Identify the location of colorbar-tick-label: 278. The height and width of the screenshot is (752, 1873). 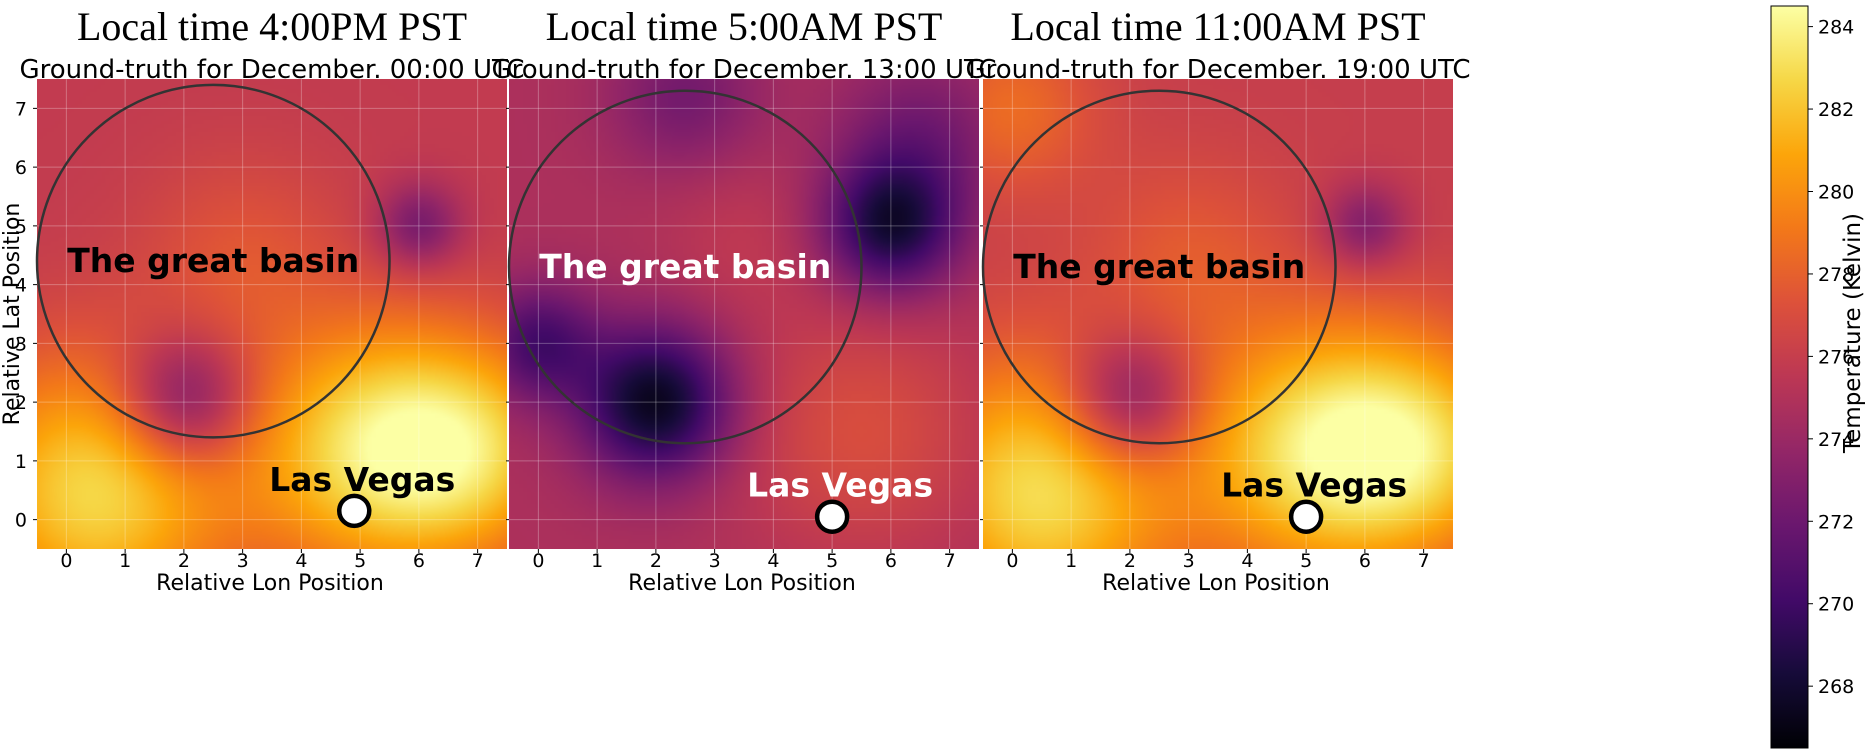
(1836, 275).